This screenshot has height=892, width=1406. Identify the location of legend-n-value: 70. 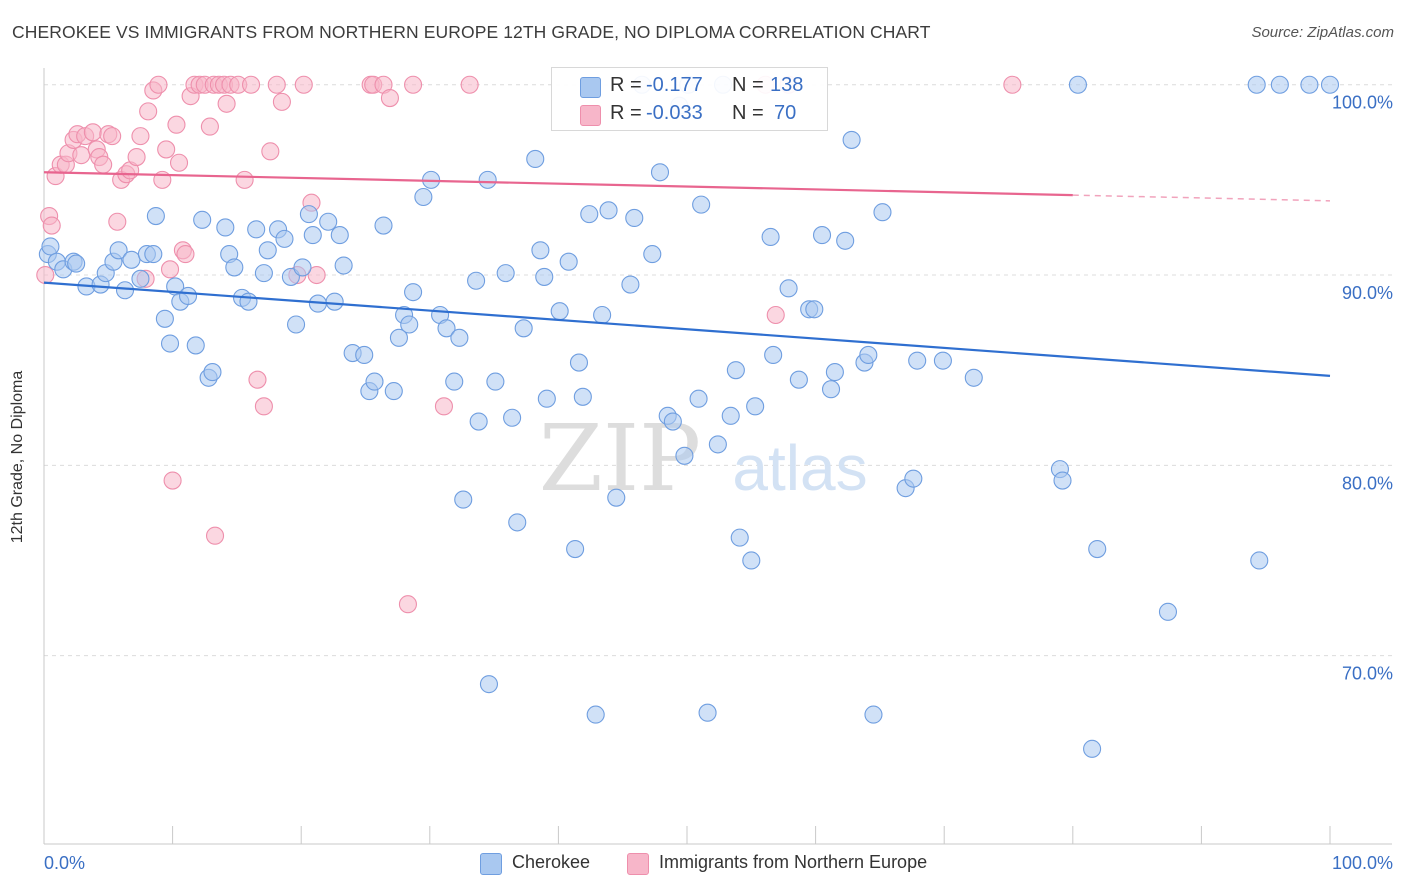
(785, 113).